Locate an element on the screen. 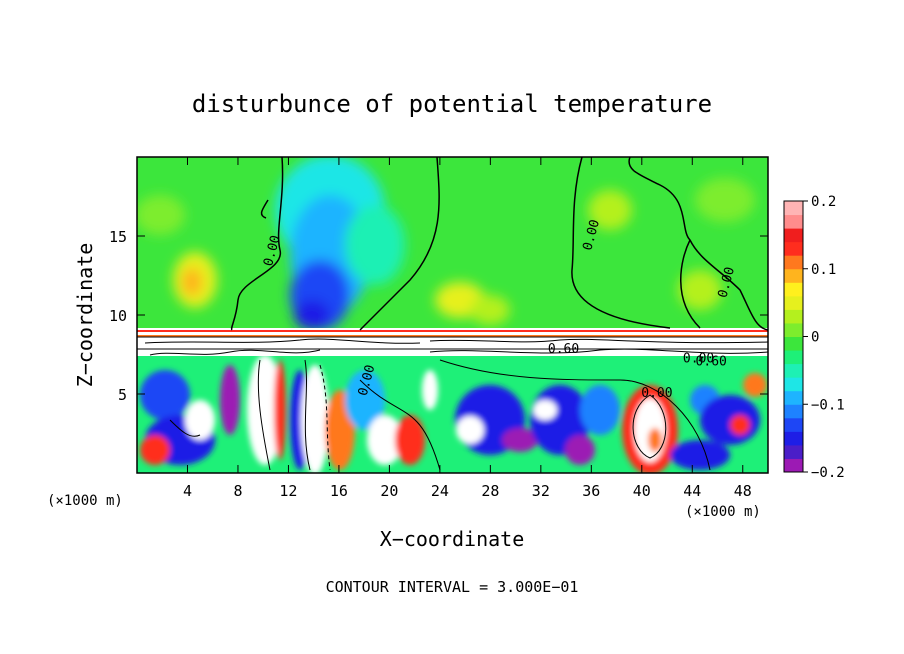 The width and height of the screenshot is (904, 654). x-tick-label: 16 is located at coordinates (339, 491).